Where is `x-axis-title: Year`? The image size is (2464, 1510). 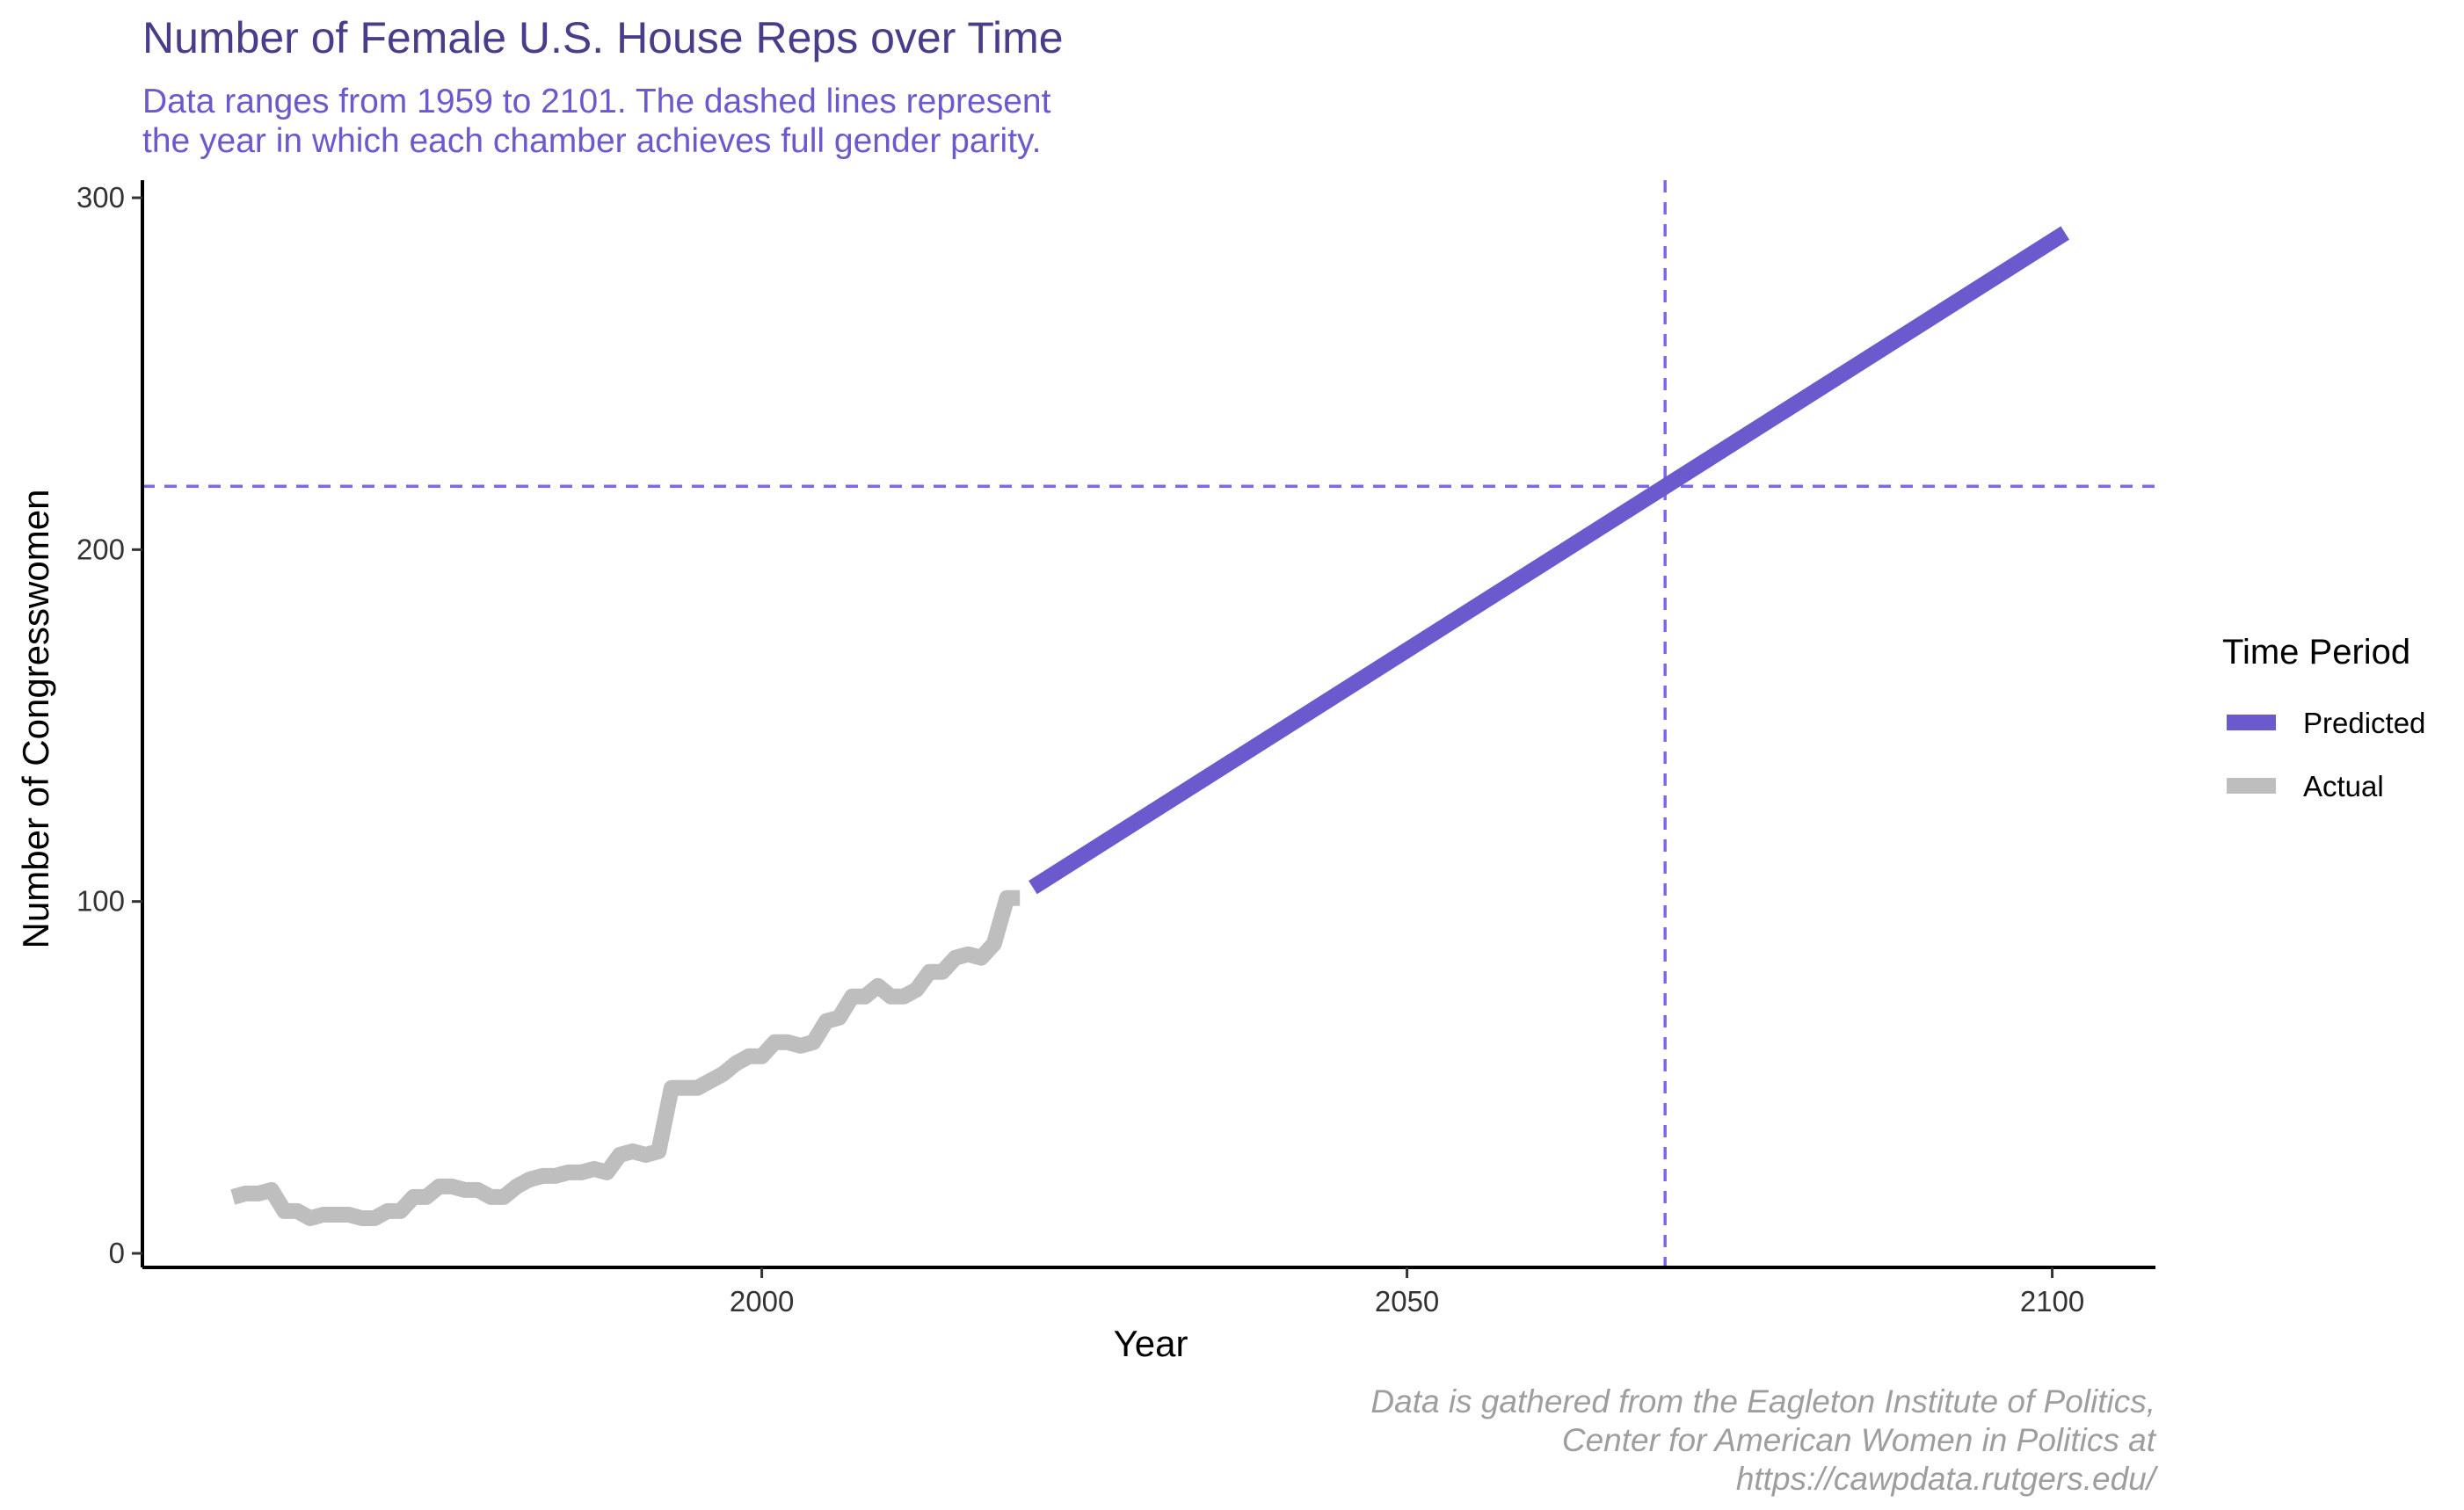 x-axis-title: Year is located at coordinates (1151, 1343).